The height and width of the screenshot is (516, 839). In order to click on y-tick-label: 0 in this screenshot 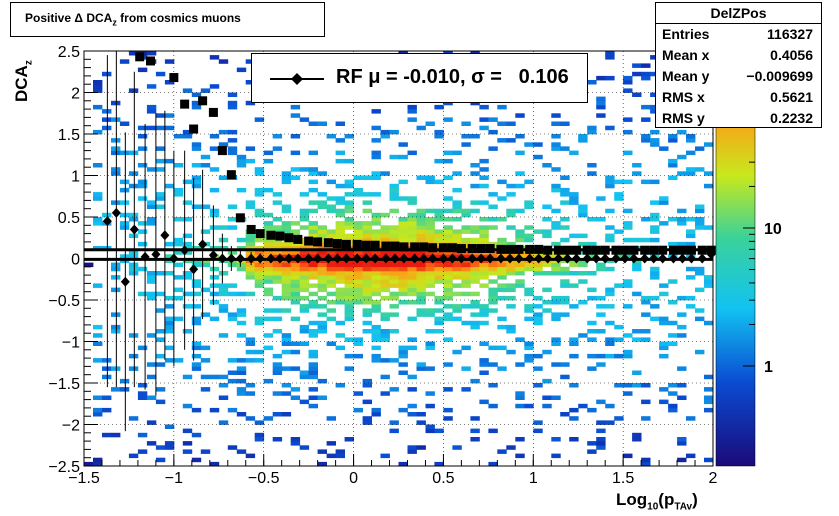, I will do `click(75, 260)`.